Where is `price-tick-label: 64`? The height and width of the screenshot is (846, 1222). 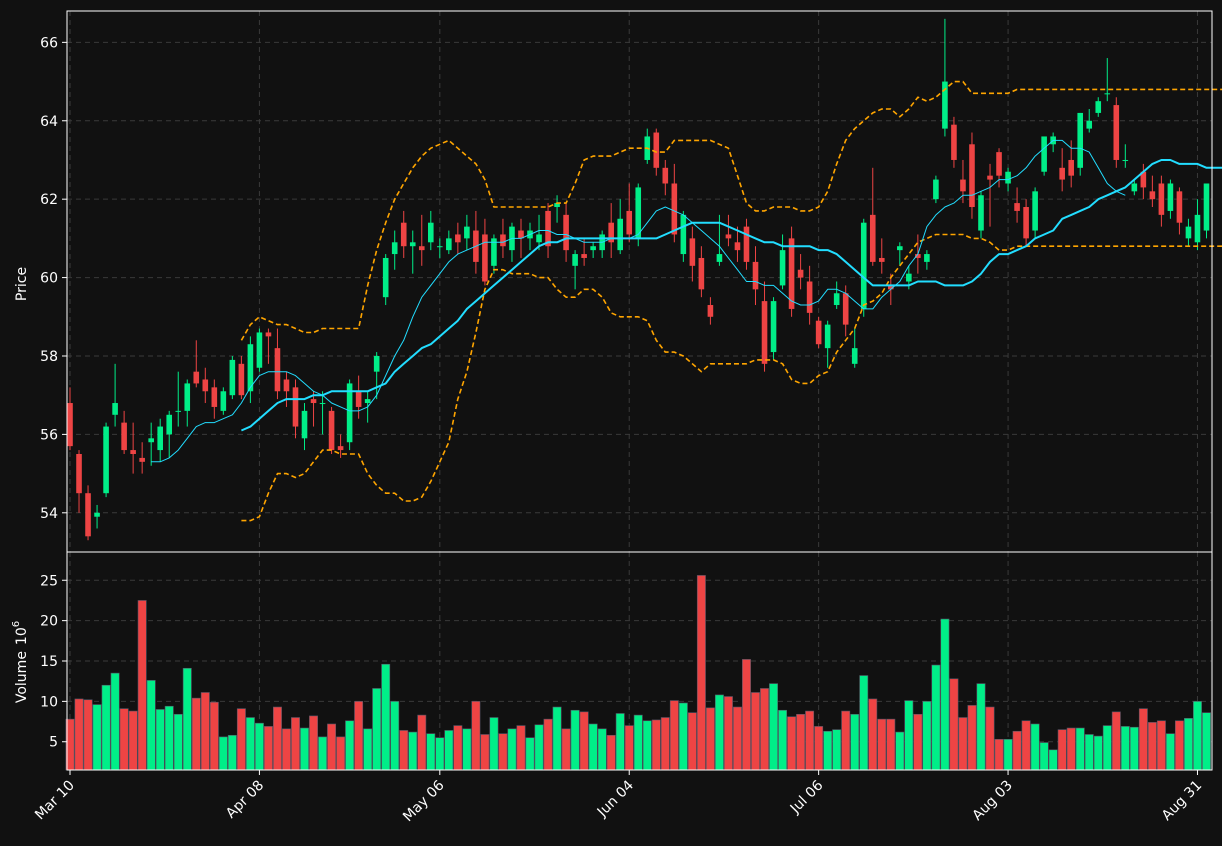
price-tick-label: 64 is located at coordinates (49, 122).